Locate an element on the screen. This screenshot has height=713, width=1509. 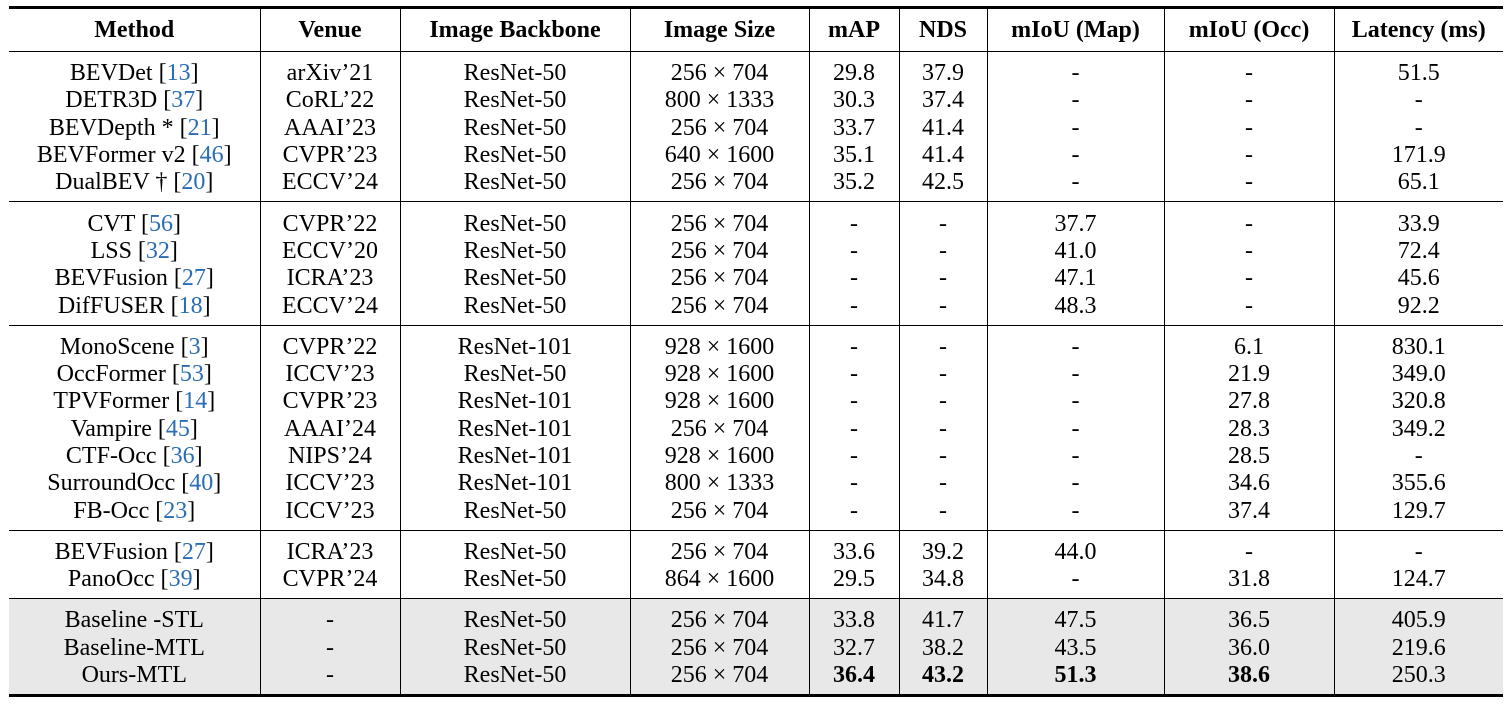
method-cell: Vampire [45] is located at coordinates (135, 429).